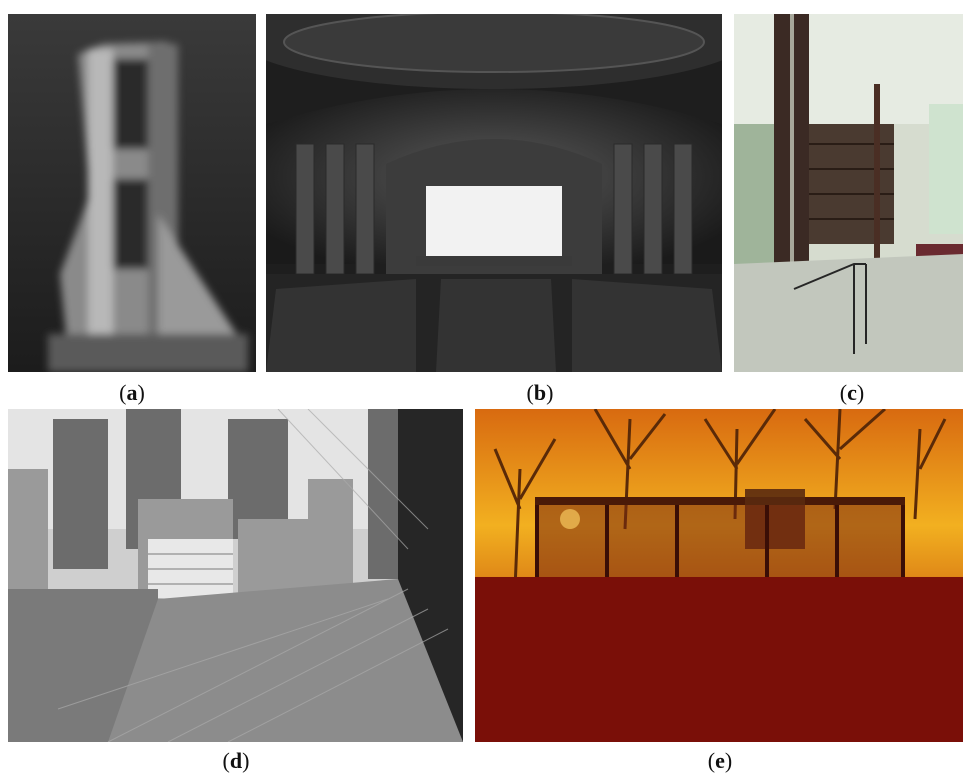 This screenshot has width=963, height=776. I want to click on caption-b: (b), so click(540, 393).